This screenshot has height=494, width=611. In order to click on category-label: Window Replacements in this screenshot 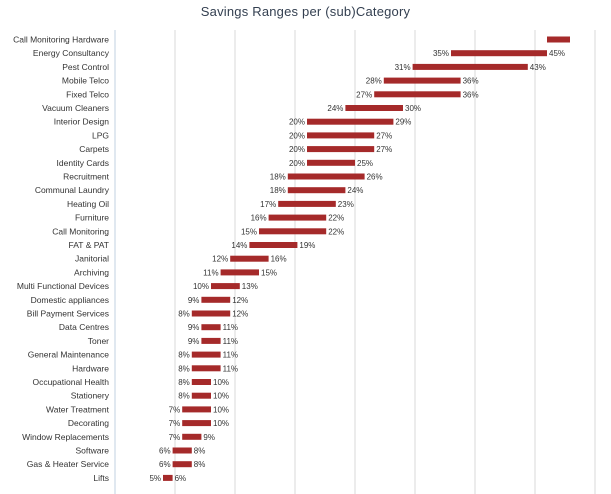, I will do `click(65, 437)`.